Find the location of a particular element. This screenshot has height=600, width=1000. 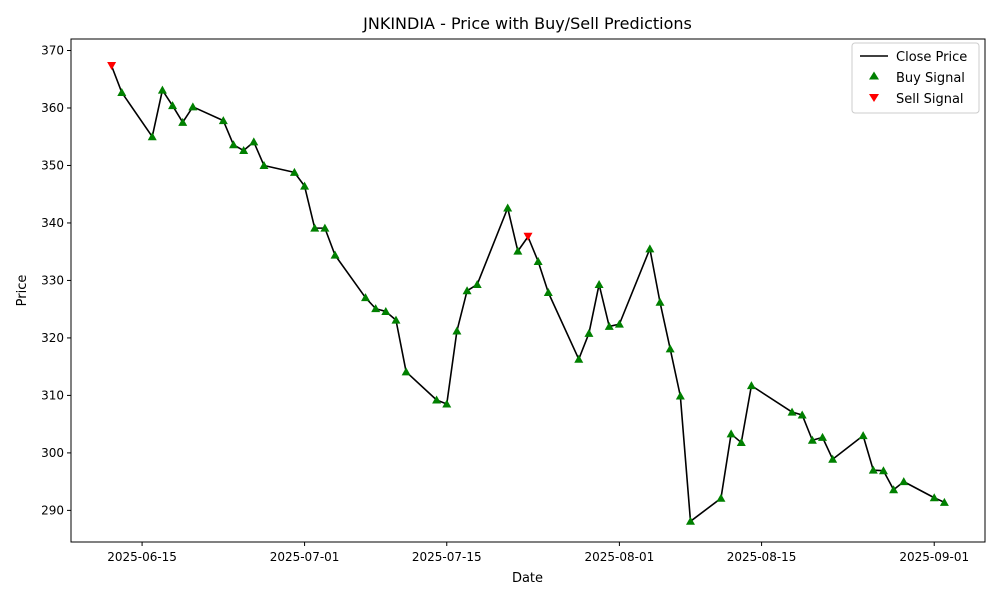

y-tick-label: 340 is located at coordinates (52, 223).